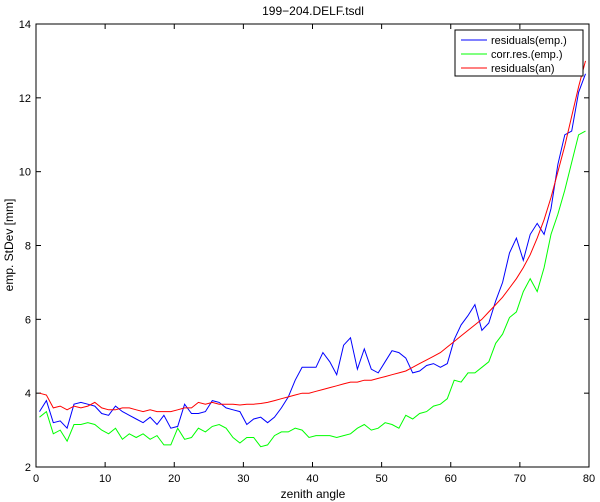 The width and height of the screenshot is (600, 502). I want to click on x-tick-label: 20, so click(174, 479).